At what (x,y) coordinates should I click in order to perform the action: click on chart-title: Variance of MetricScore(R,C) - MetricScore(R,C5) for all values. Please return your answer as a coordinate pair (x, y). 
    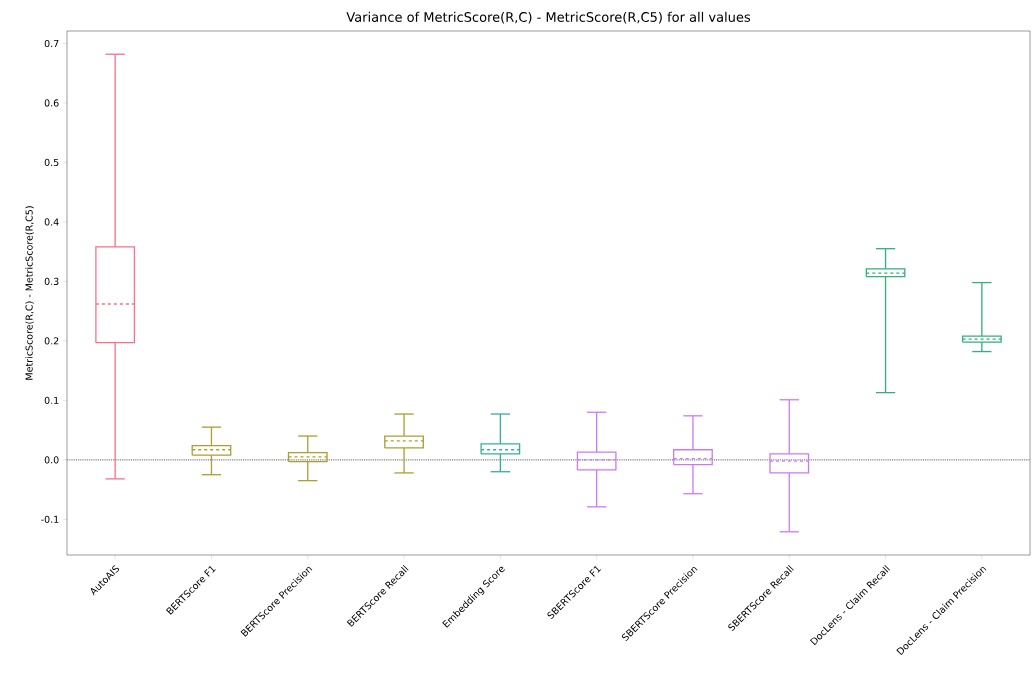
    Looking at the image, I should click on (548, 17).